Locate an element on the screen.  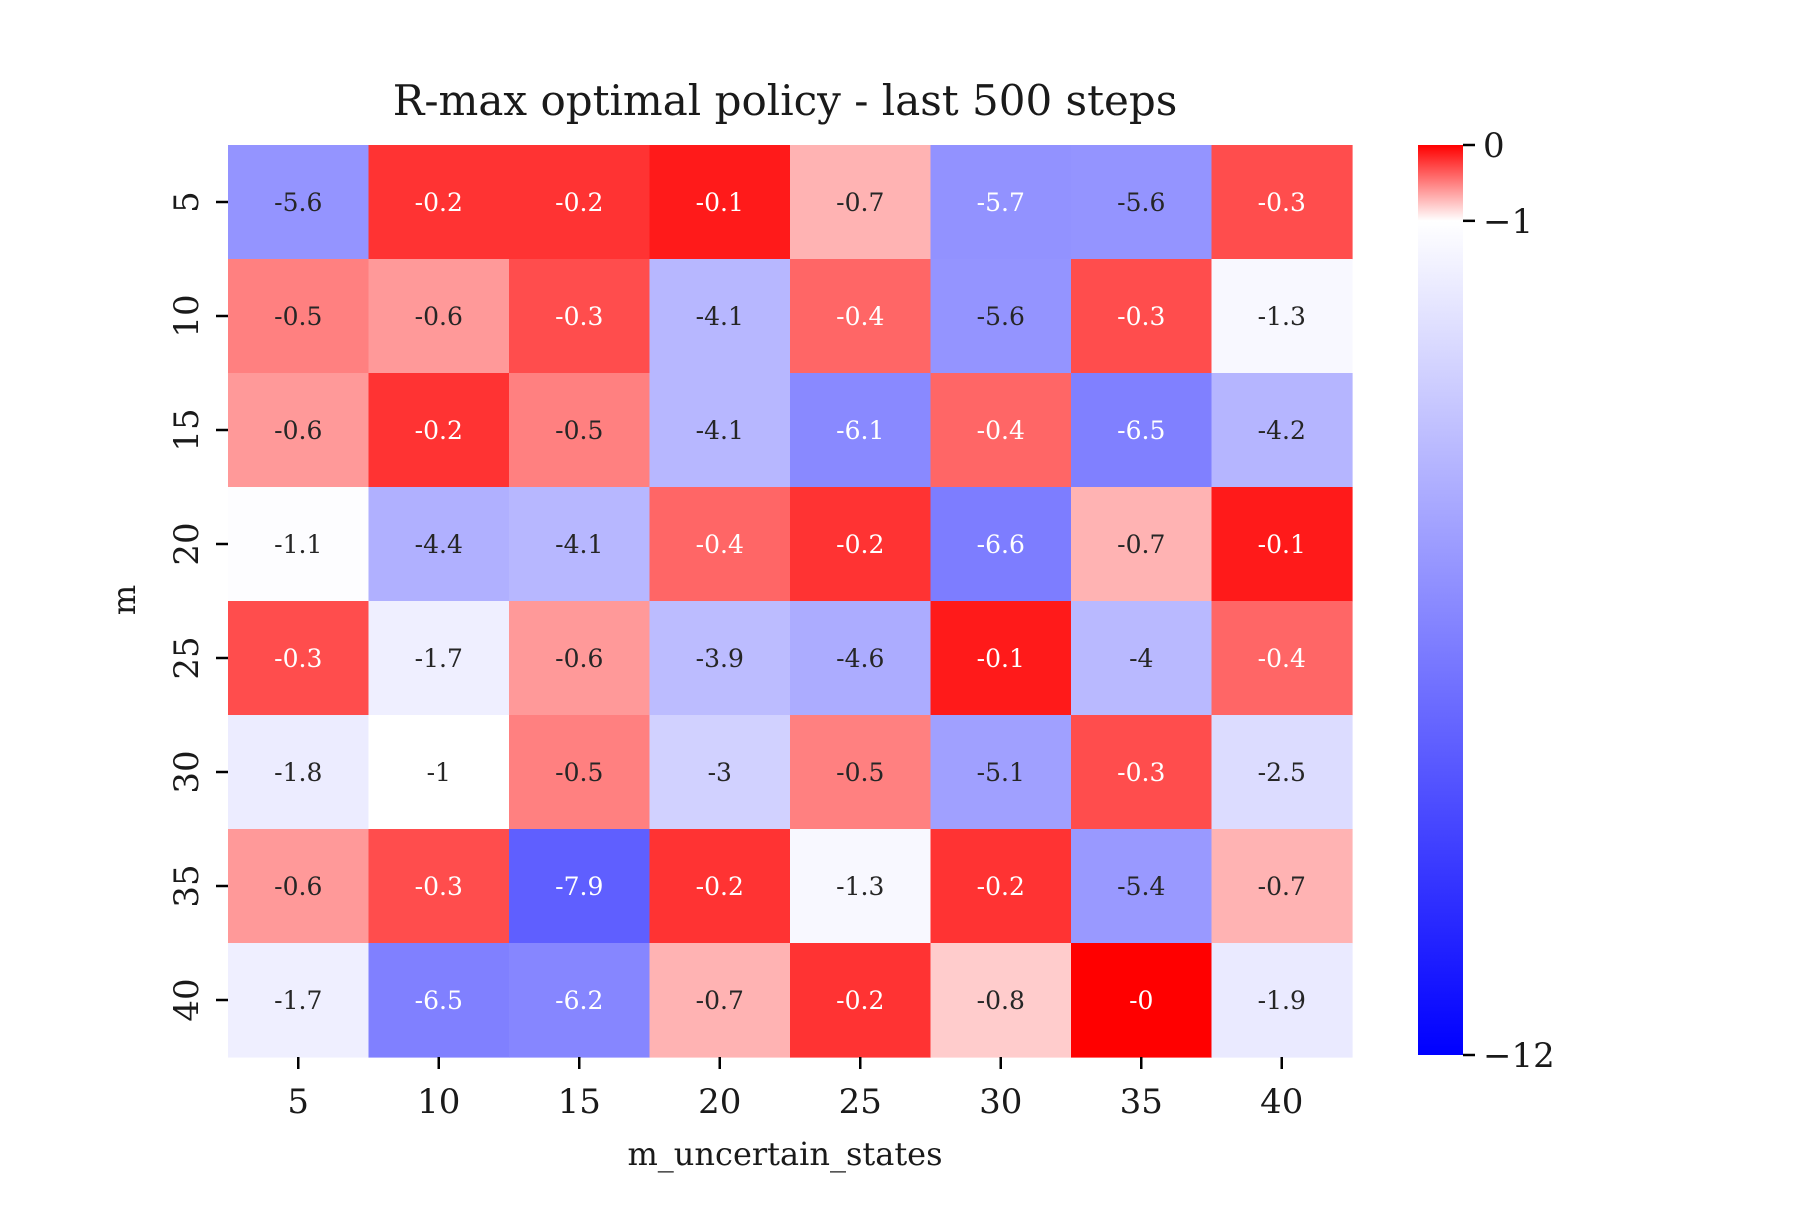
colorbar-tick-label: −12 is located at coordinates (1519, 1056).